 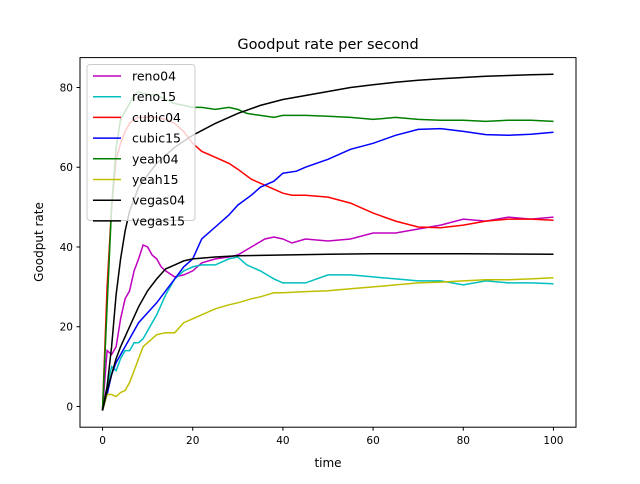 I want to click on legend-label-vegas04: vegas04, so click(x=158, y=200).